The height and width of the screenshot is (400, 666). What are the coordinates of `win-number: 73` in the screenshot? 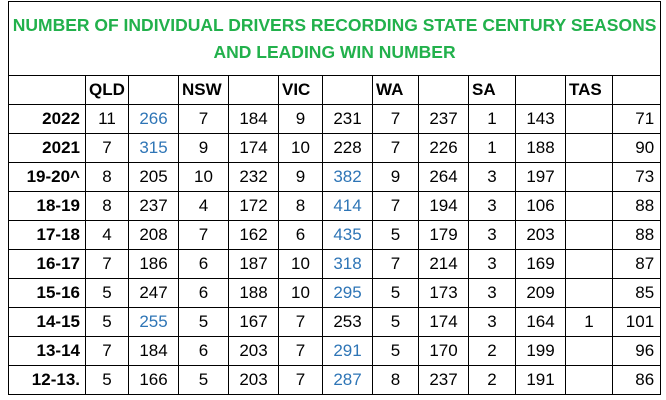 It's located at (636, 177).